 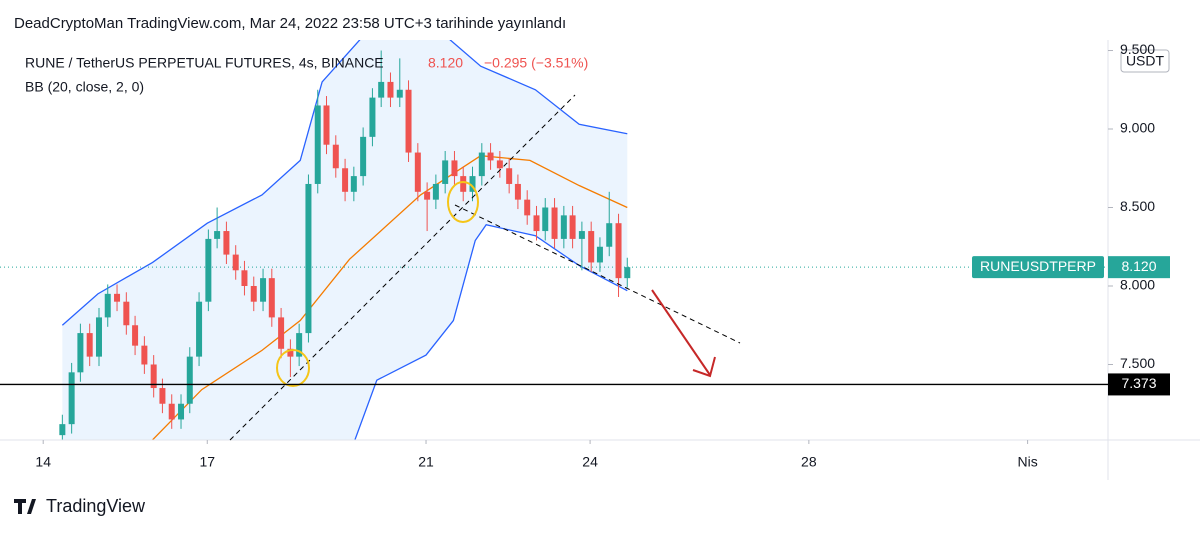 What do you see at coordinates (1137, 285) in the screenshot?
I see `y-tick-label: 8.000` at bounding box center [1137, 285].